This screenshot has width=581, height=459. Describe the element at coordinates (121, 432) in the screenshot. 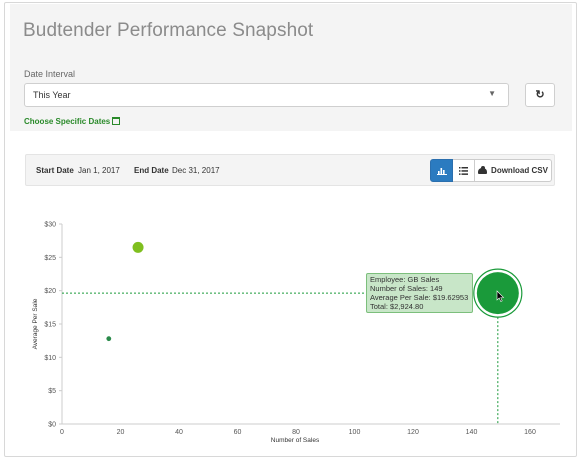

I see `x-tick-label: 20` at that location.